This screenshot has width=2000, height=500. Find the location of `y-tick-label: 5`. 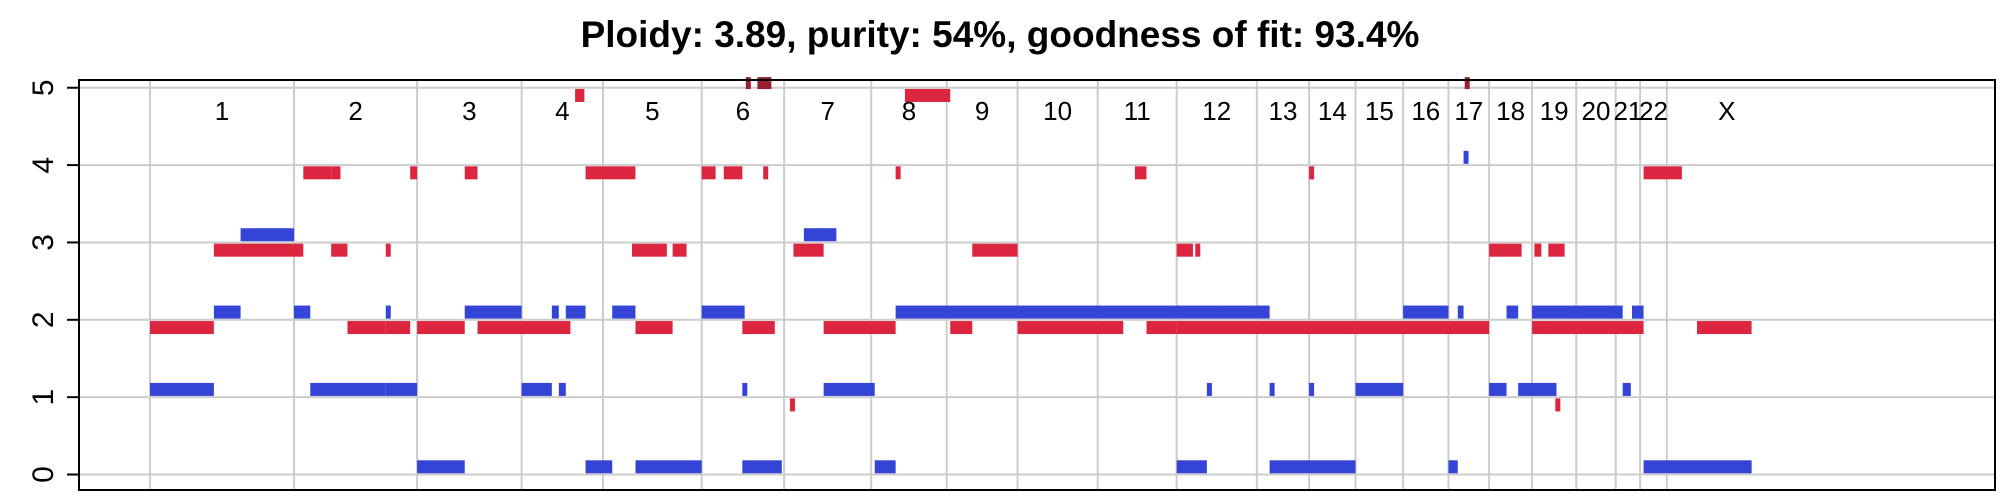

y-tick-label: 5 is located at coordinates (43, 87).